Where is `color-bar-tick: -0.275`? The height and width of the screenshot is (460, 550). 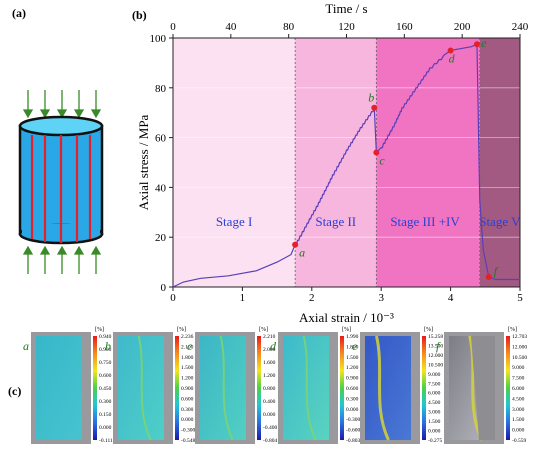 color-bar-tick: -0.275 is located at coordinates (435, 441).